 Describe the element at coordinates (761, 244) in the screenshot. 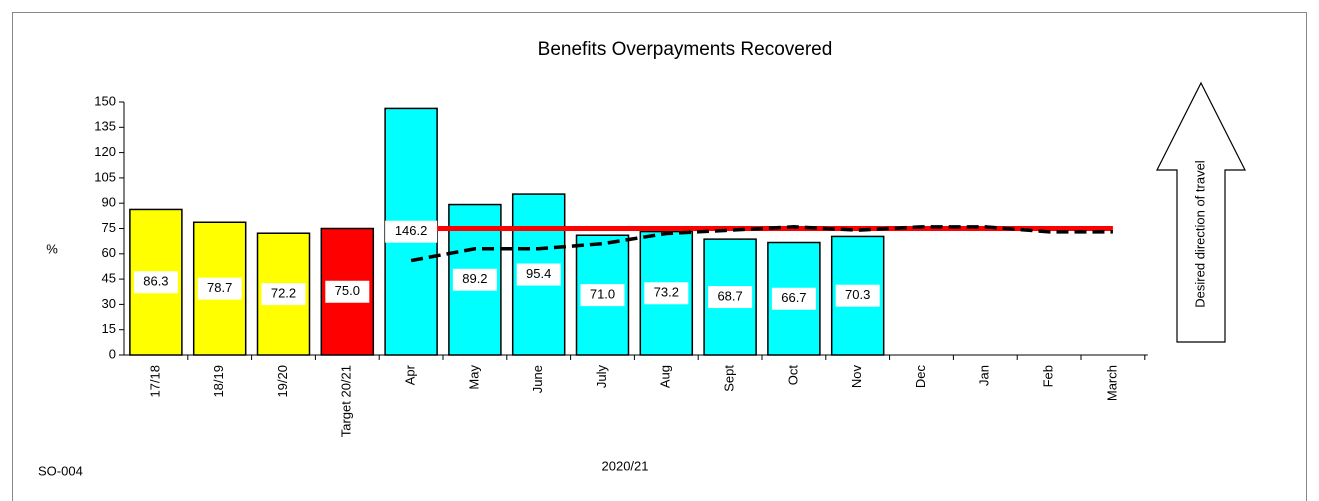

I see `trend-line` at that location.